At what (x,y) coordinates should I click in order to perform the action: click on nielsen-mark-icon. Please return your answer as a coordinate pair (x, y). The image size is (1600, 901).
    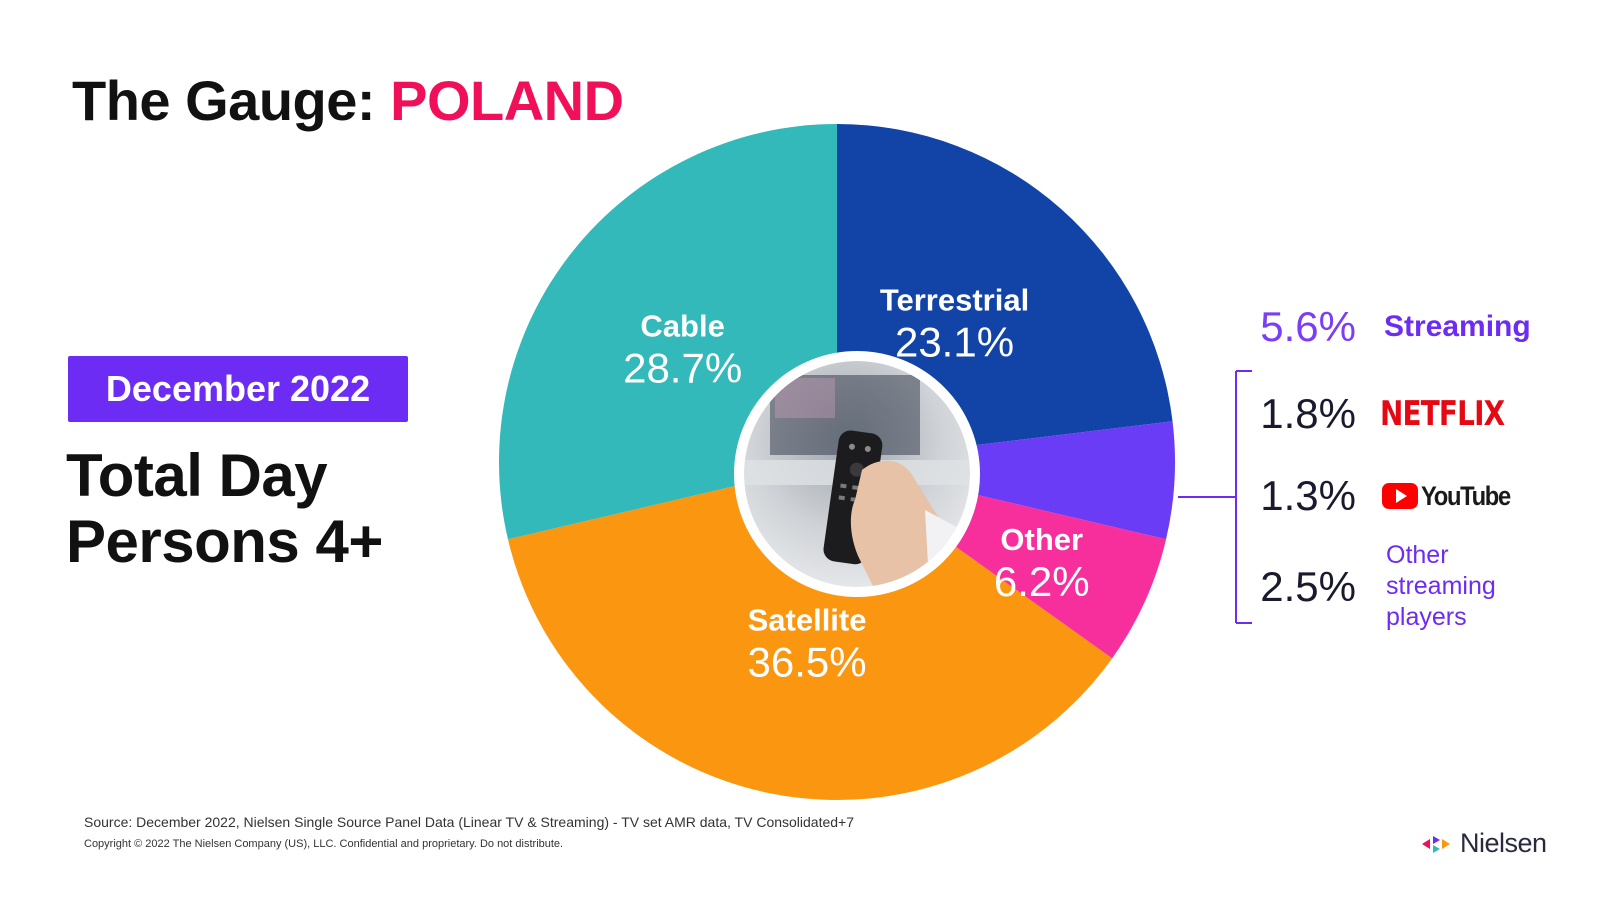
    Looking at the image, I should click on (1436, 844).